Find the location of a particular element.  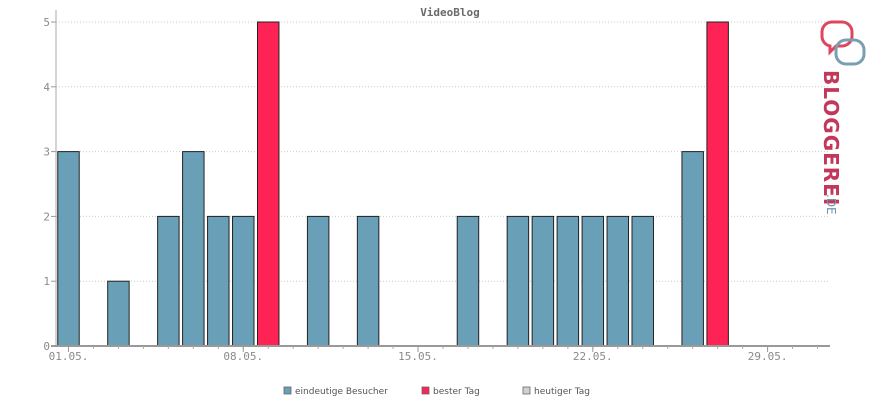

logo-bubble-icon is located at coordinates (843, 43).